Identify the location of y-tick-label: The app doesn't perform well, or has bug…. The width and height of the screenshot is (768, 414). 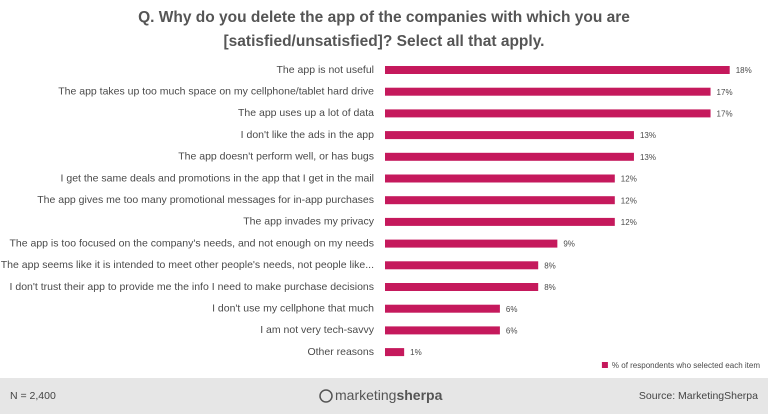
(276, 157).